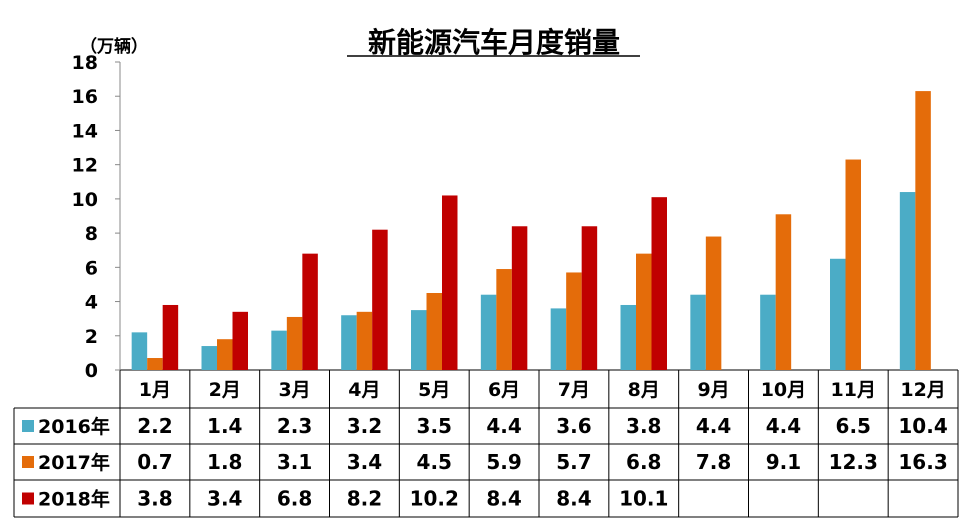 The image size is (980, 520). What do you see at coordinates (853, 390) in the screenshot?
I see `category-label: 11月` at bounding box center [853, 390].